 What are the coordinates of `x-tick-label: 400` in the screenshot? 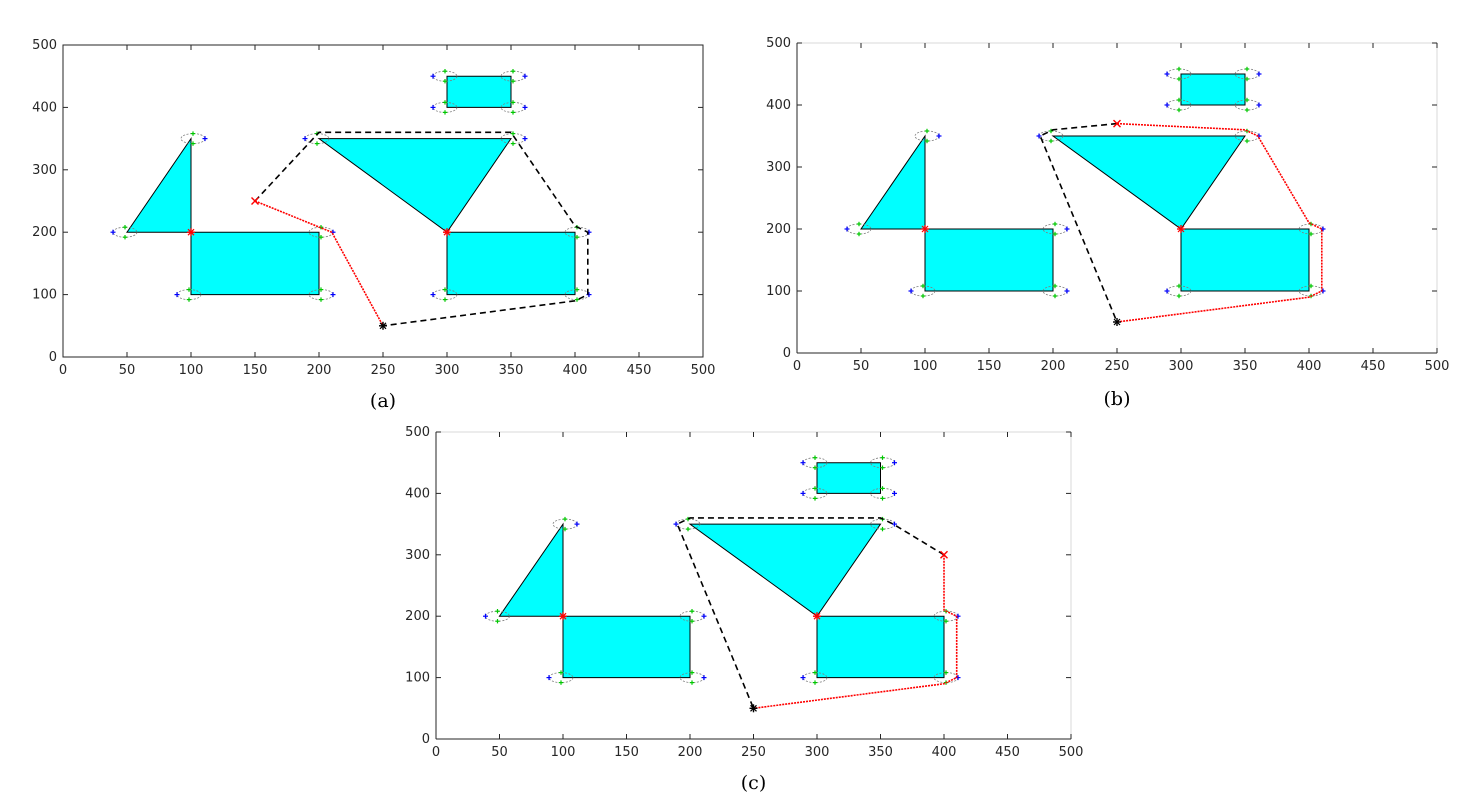 It's located at (575, 370).